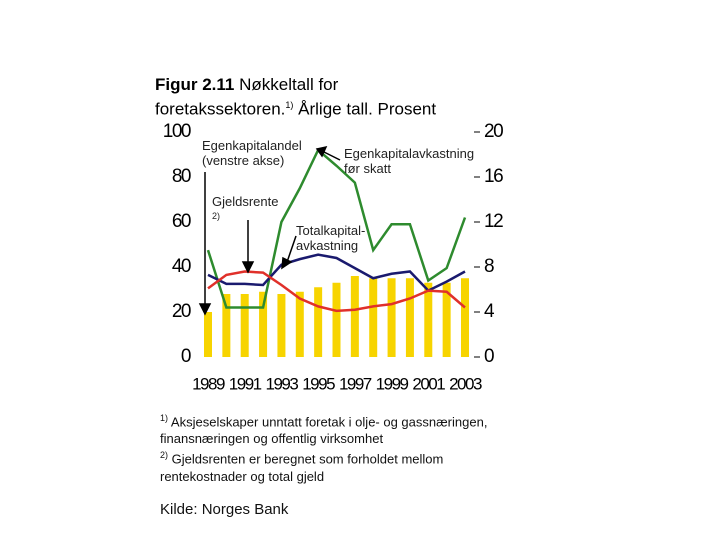 This screenshot has width=720, height=540. Describe the element at coordinates (245, 201) in the screenshot. I see `series-name: Gjeldsrente` at that location.